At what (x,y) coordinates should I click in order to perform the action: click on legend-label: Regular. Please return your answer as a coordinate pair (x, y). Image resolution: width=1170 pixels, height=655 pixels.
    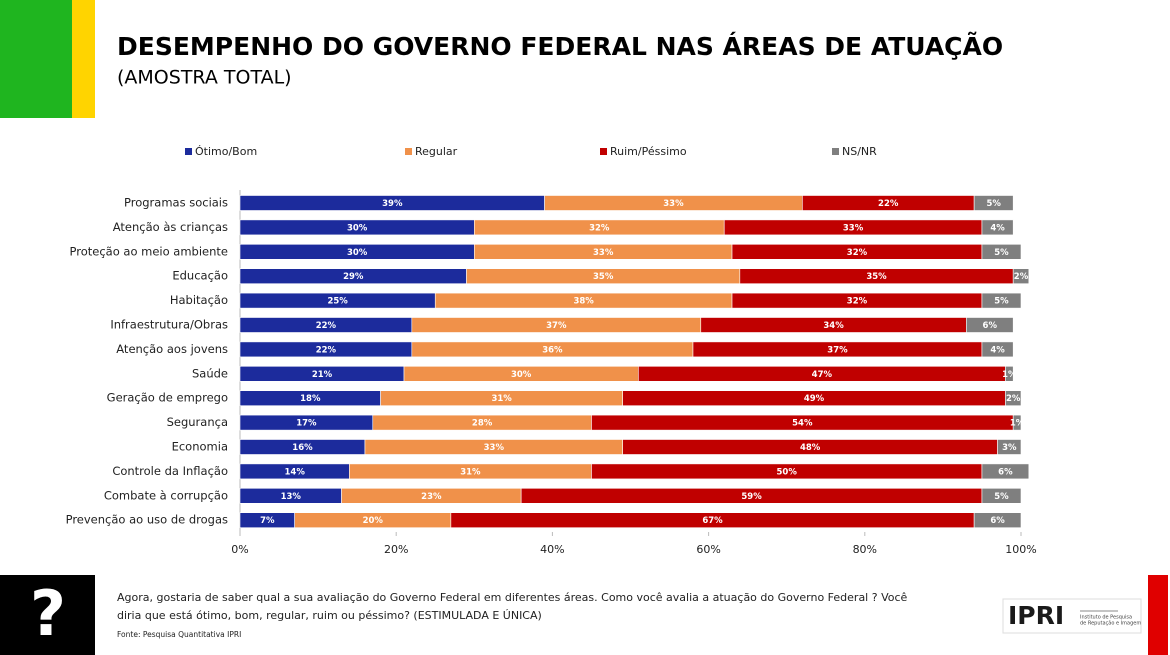
    Looking at the image, I should click on (436, 151).